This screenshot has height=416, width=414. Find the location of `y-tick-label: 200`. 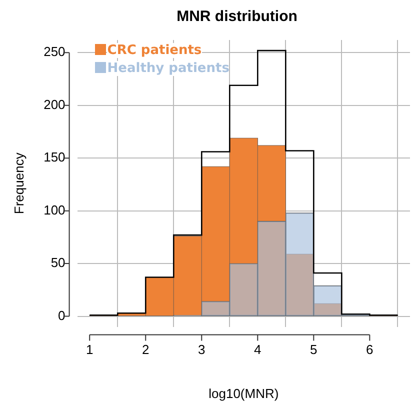

y-tick-label: 200 is located at coordinates (55, 104).